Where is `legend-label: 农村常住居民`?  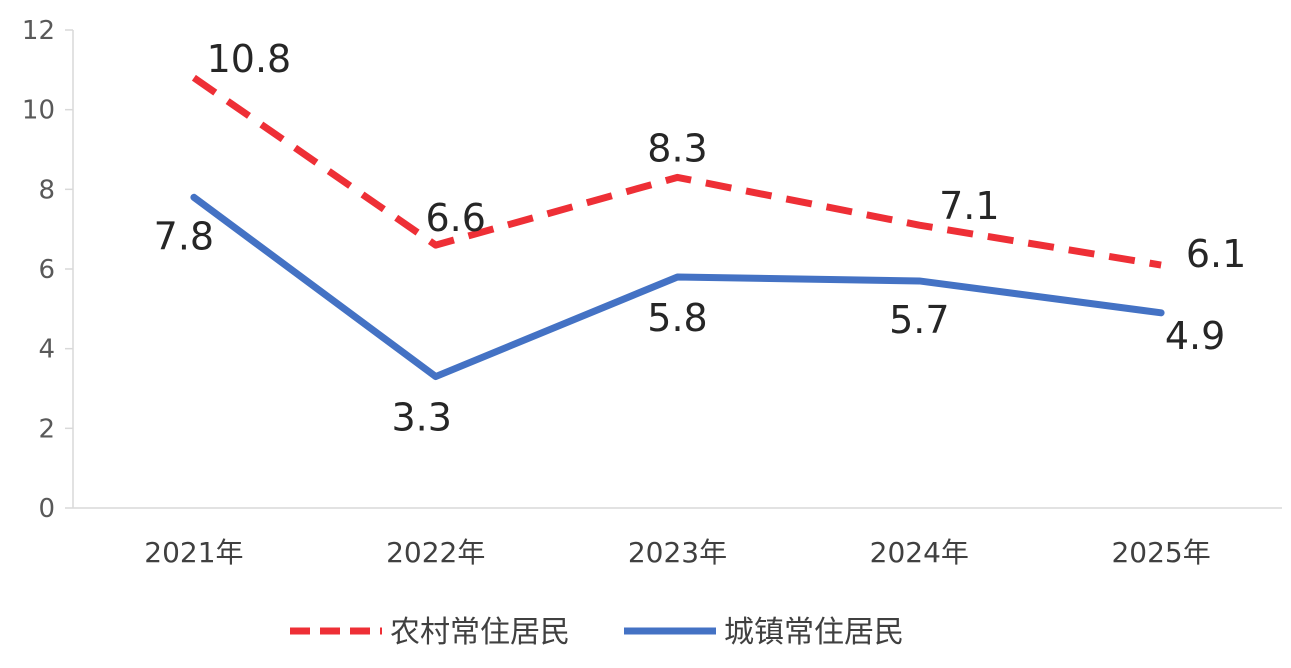 legend-label: 农村常住居民 is located at coordinates (480, 632).